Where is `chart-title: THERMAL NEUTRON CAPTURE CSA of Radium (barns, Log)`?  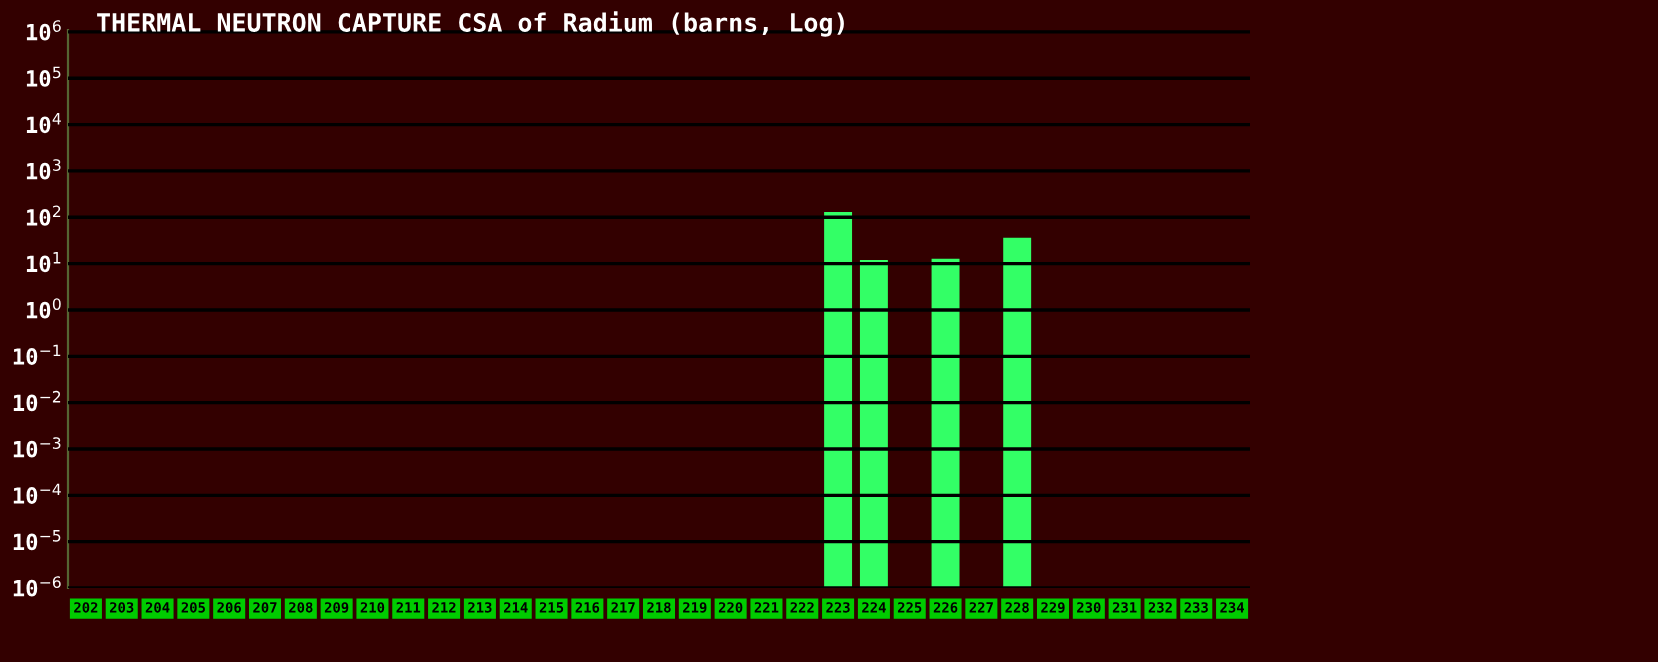 chart-title: THERMAL NEUTRON CAPTURE CSA of Radium (barns, Log) is located at coordinates (470, 24).